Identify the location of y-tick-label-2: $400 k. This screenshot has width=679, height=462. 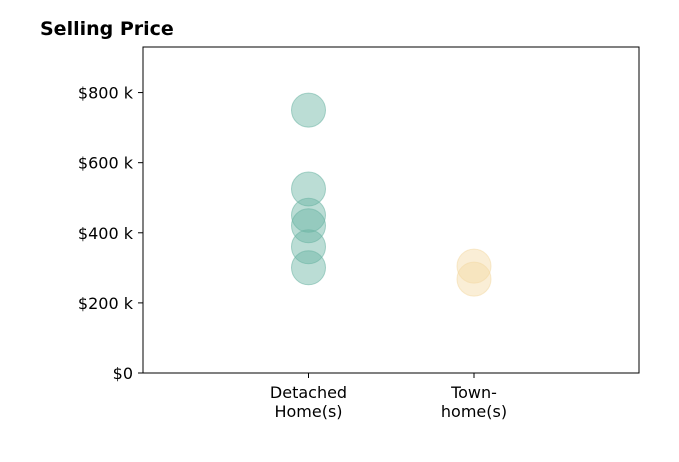
(106, 233).